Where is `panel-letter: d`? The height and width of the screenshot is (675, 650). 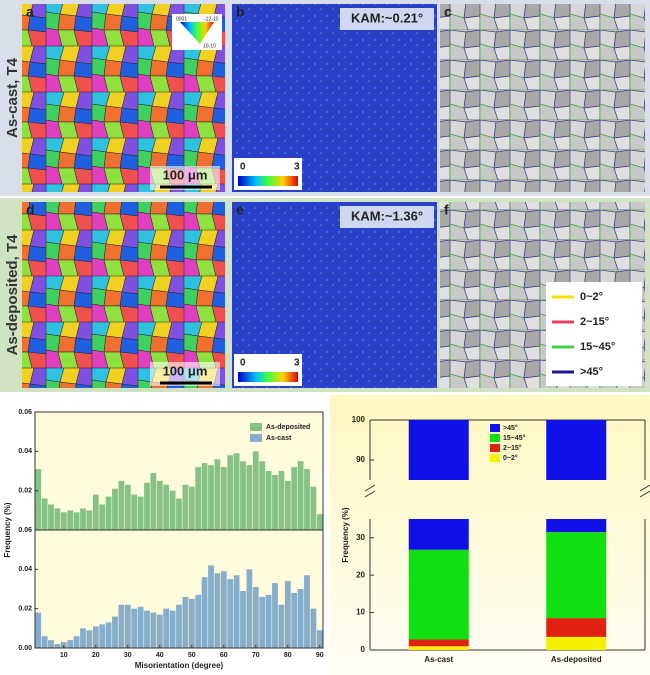 panel-letter: d is located at coordinates (30, 210).